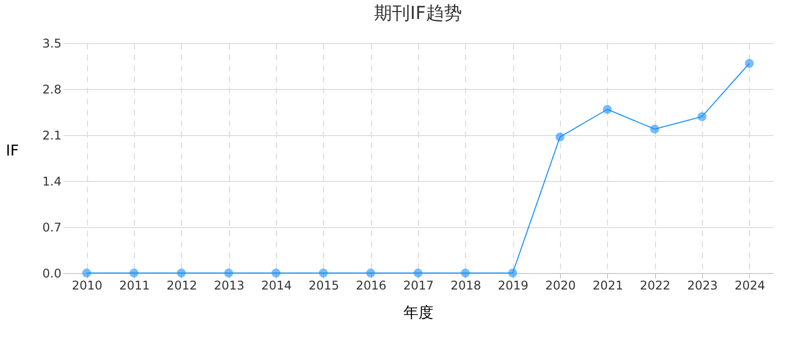 This screenshot has height=360, width=810. Describe the element at coordinates (513, 285) in the screenshot. I see `x-tick-label: 2019` at that location.